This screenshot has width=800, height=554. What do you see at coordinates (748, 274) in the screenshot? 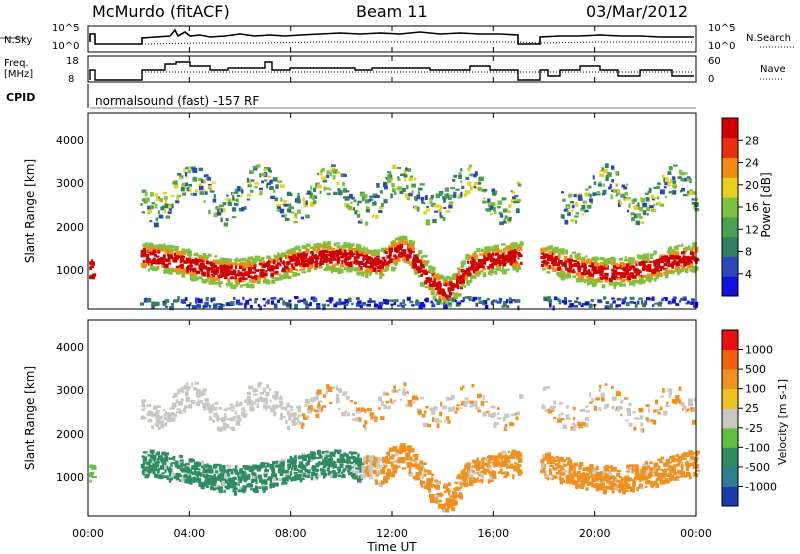
I see `colorbar-tick-label: 4` at bounding box center [748, 274].